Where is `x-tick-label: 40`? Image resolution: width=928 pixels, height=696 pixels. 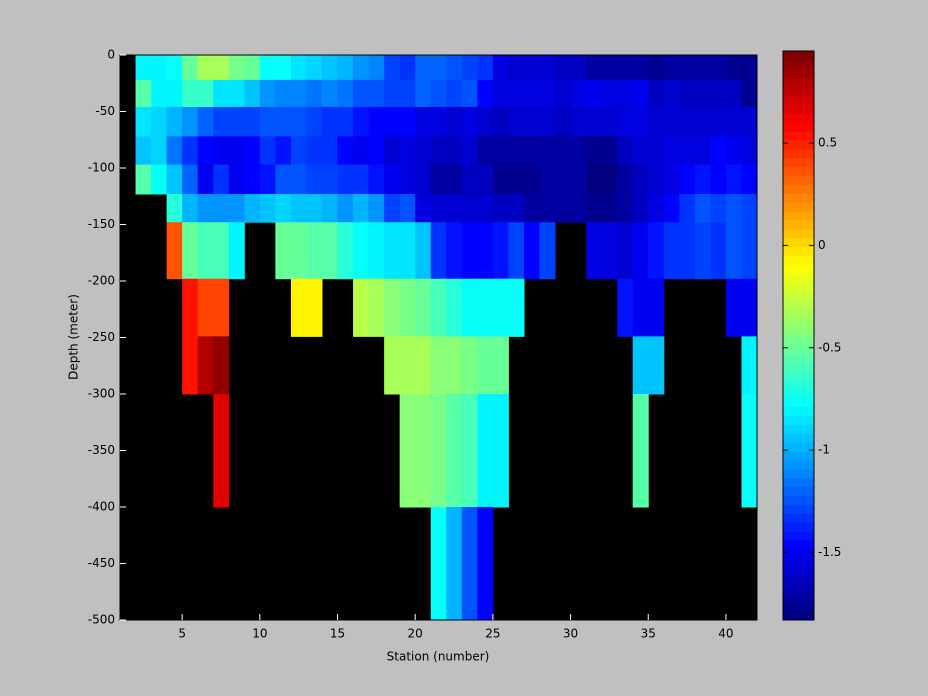 x-tick-label: 40 is located at coordinates (725, 634).